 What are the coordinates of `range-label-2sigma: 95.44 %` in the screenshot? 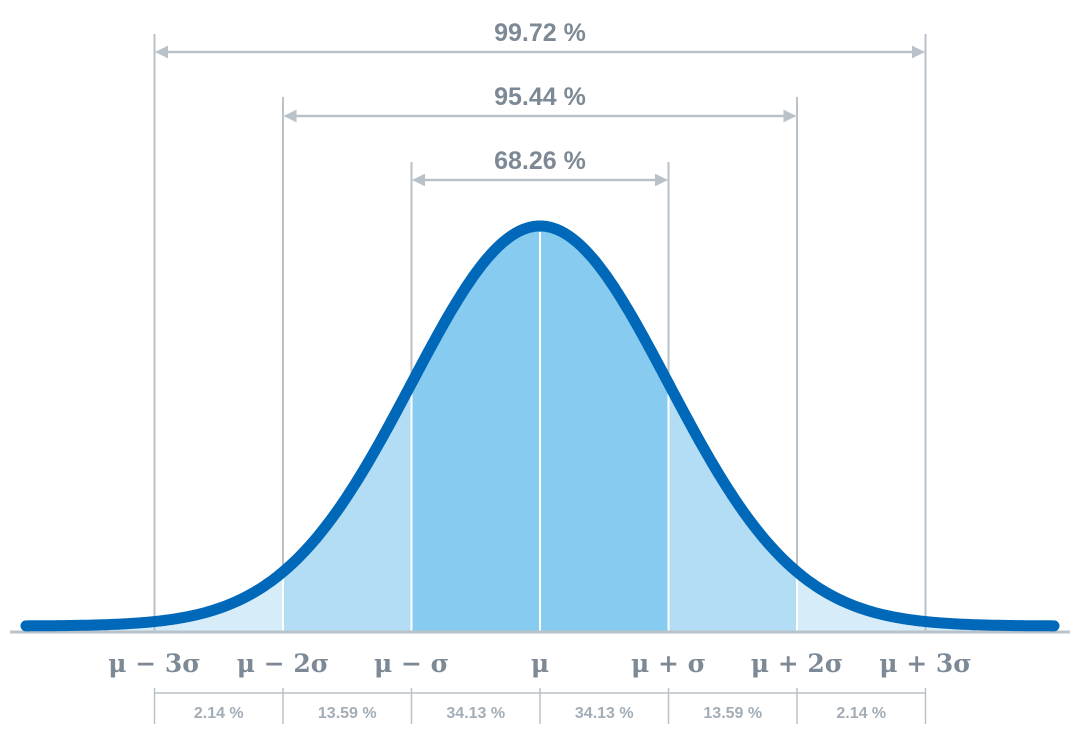 It's located at (540, 97).